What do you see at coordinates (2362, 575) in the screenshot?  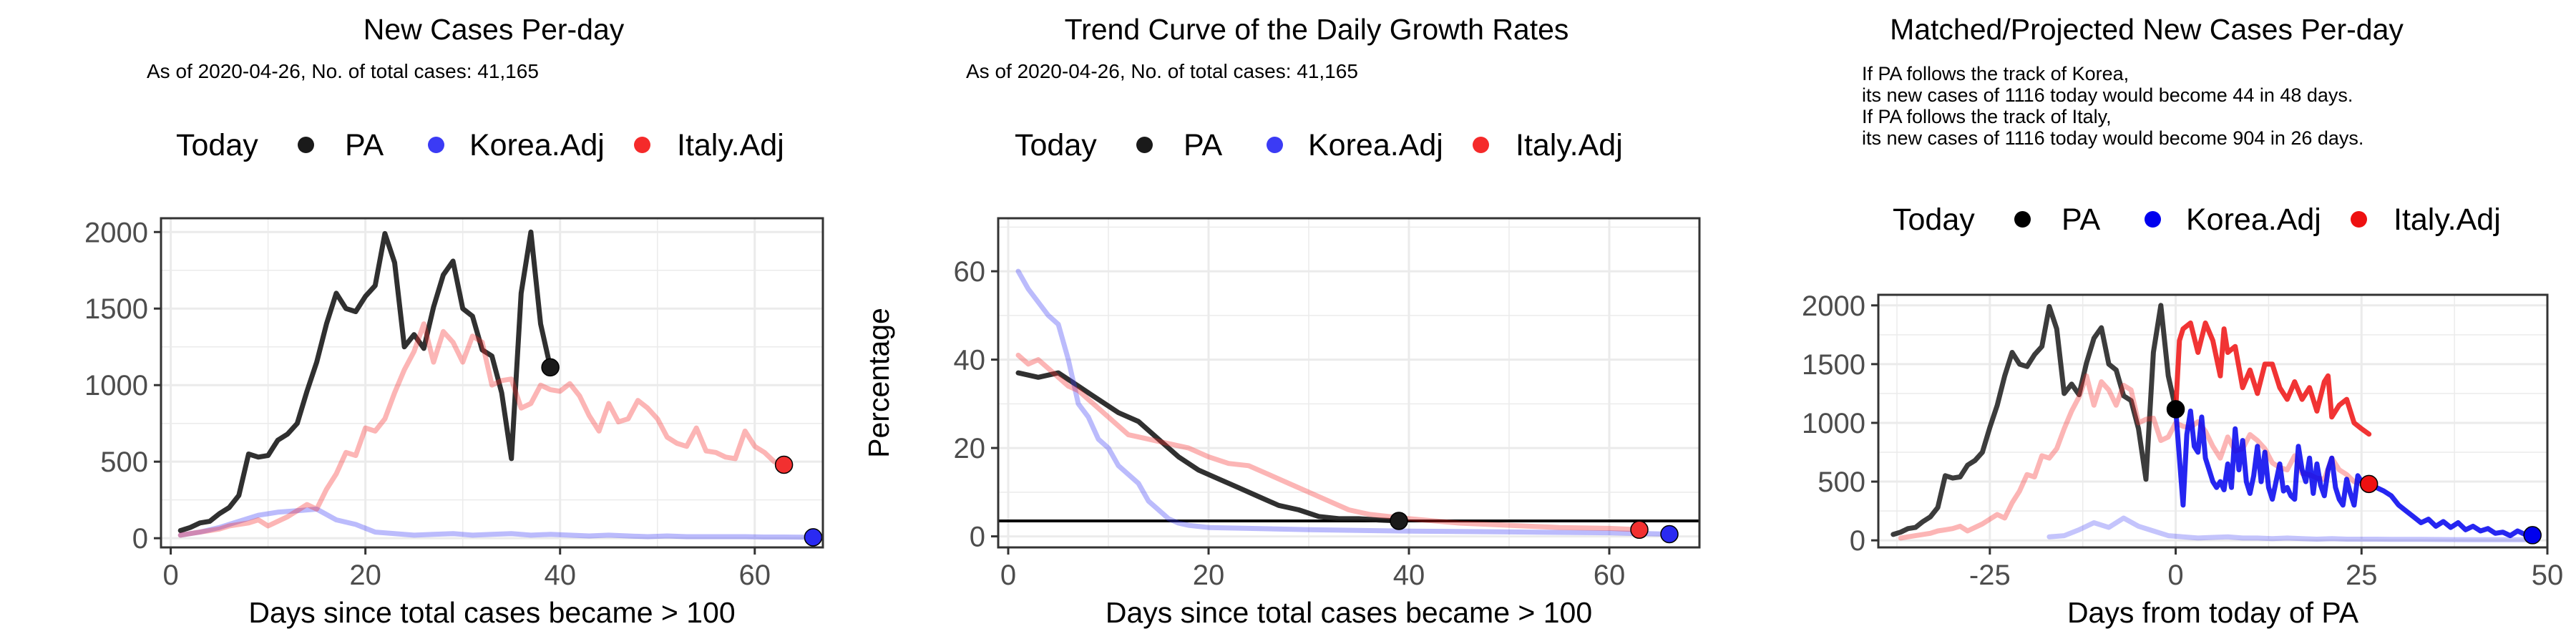 I see `x-tick-label: 25` at bounding box center [2362, 575].